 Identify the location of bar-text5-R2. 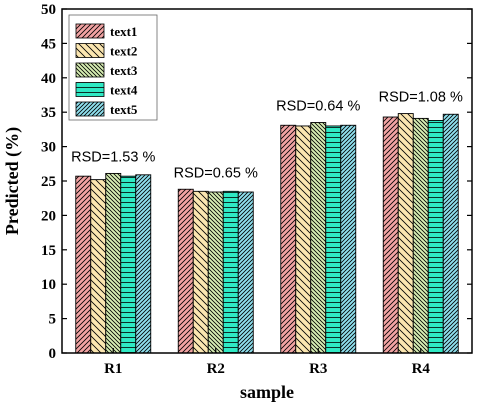
(245, 272).